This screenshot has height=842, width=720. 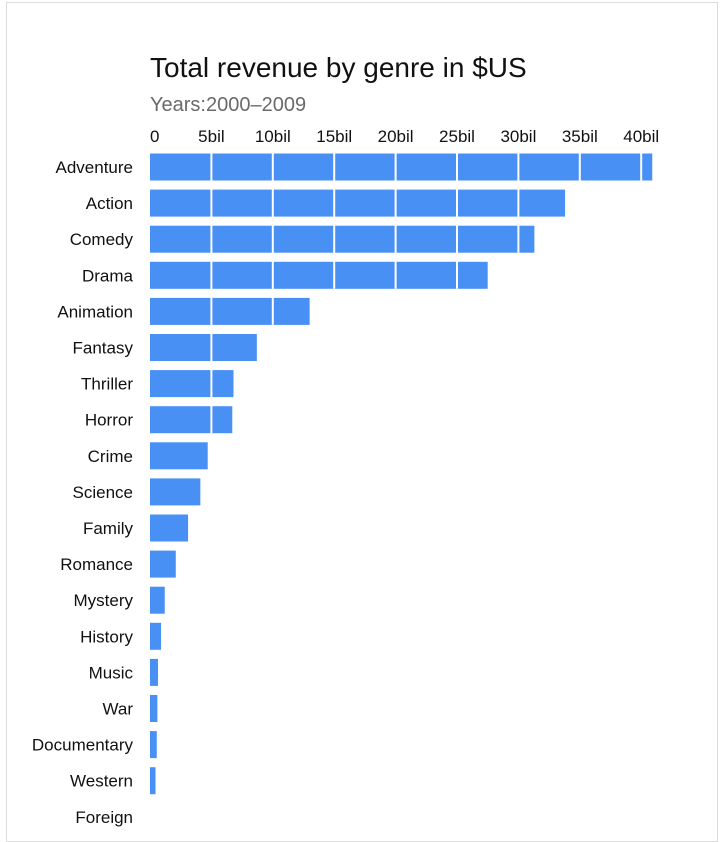 What do you see at coordinates (103, 348) in the screenshot?
I see `category-label: Fantasy` at bounding box center [103, 348].